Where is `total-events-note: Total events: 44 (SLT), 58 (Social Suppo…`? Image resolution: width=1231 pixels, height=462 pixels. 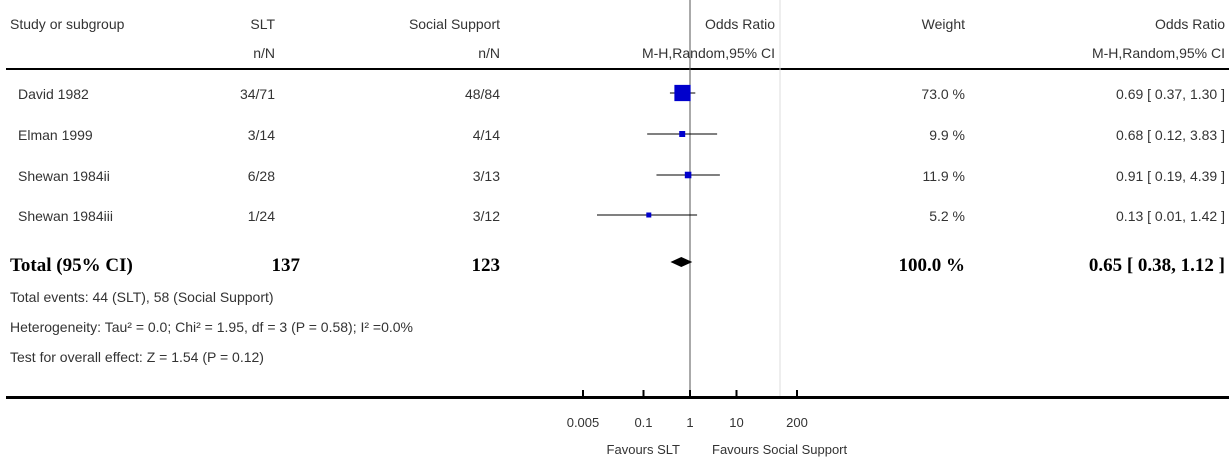
total-events-note: Total events: 44 (SLT), 58 (Social Suppo… is located at coordinates (142, 297).